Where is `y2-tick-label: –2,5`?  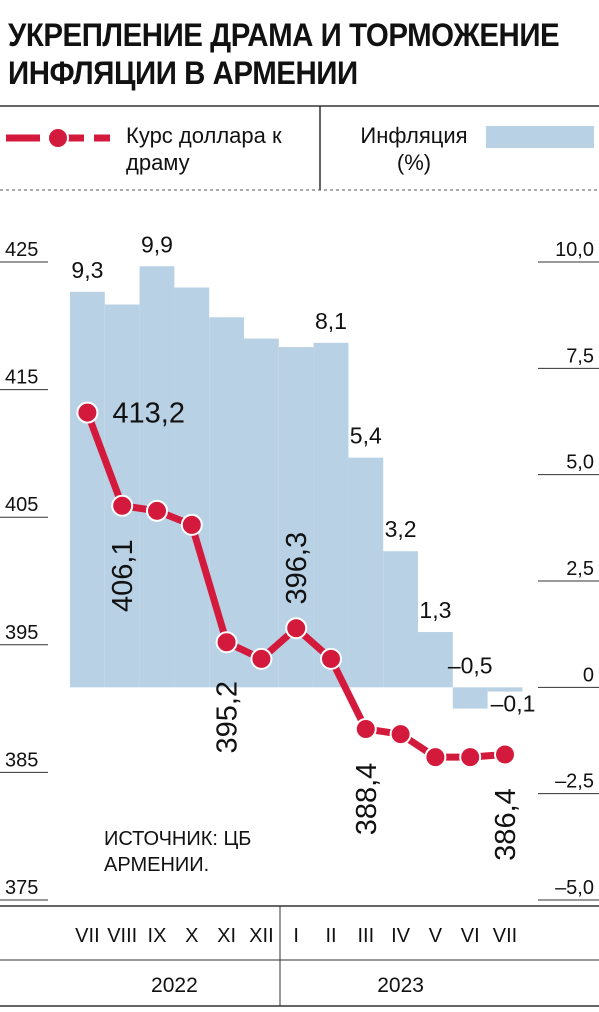 y2-tick-label: –2,5 is located at coordinates (574, 782).